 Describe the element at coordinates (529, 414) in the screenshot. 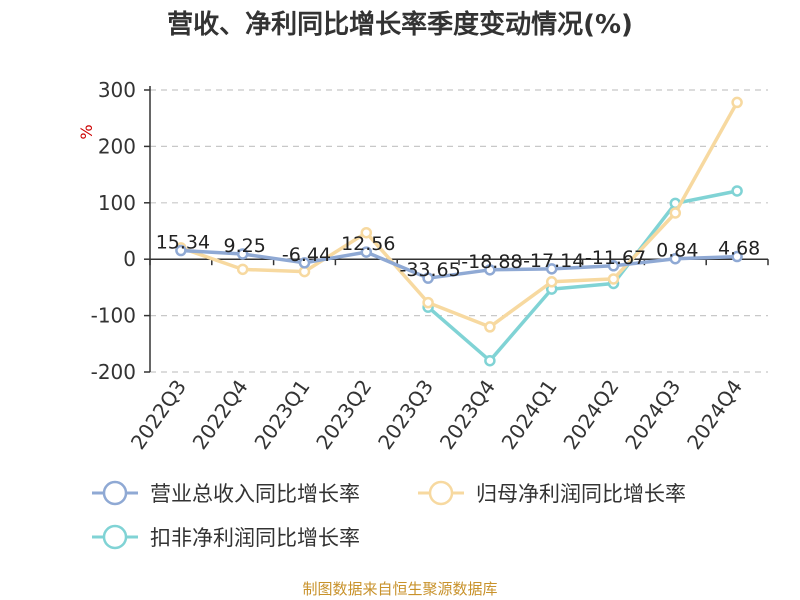

I see `x-tick-label: 2024Q1` at that location.